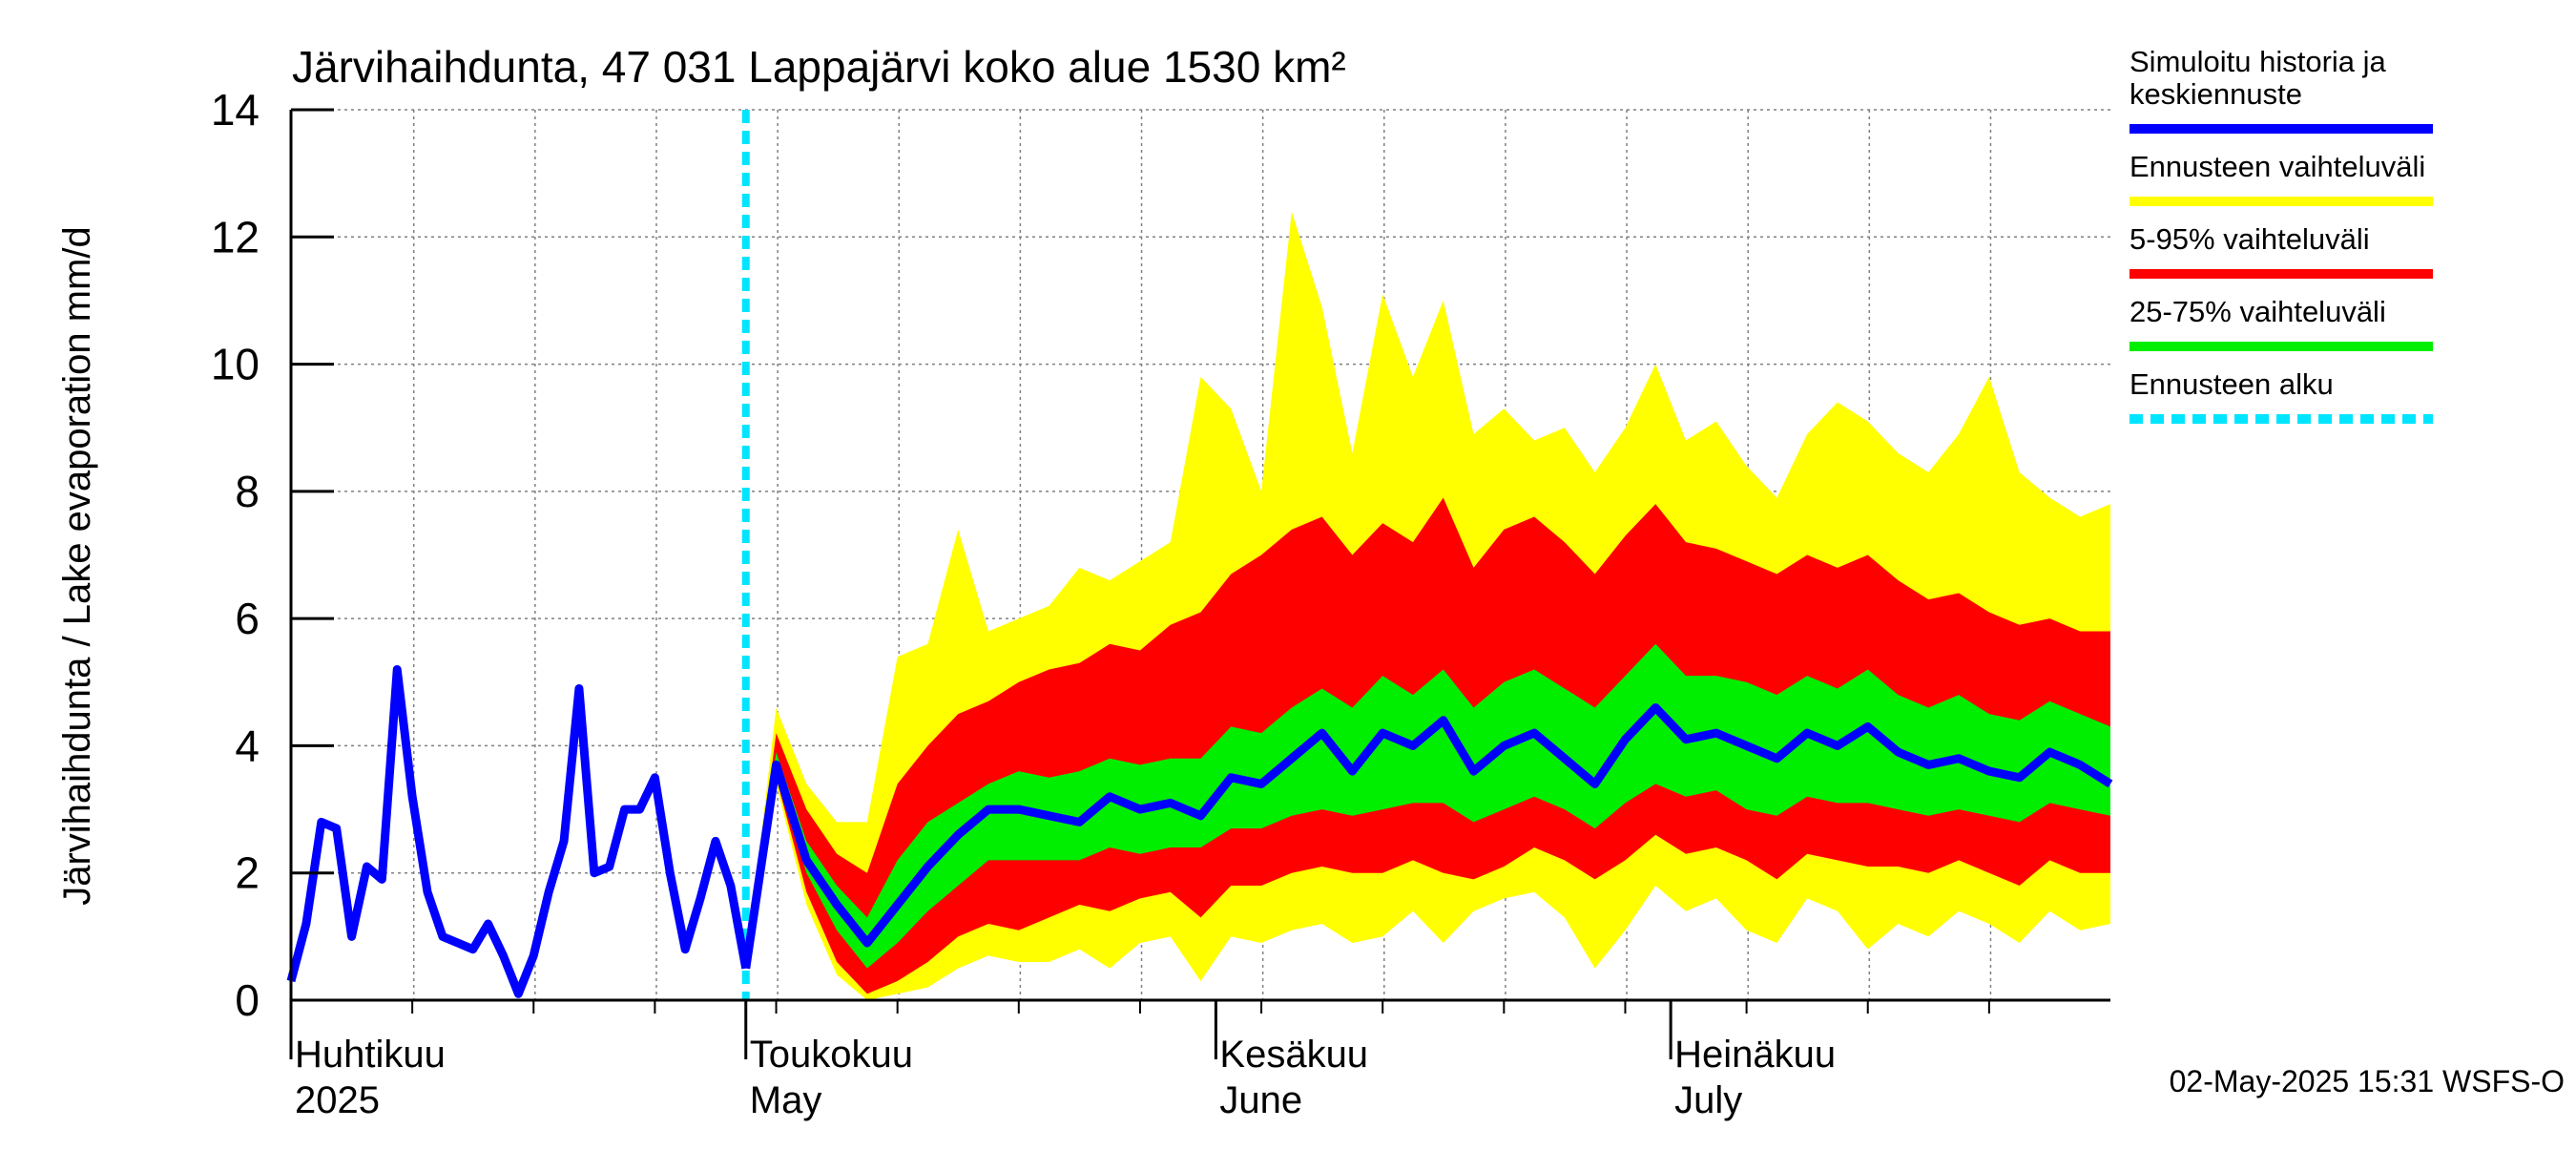 The image size is (2576, 1150). What do you see at coordinates (2231, 384) in the screenshot?
I see `legend-label: Ennusteen alku` at bounding box center [2231, 384].